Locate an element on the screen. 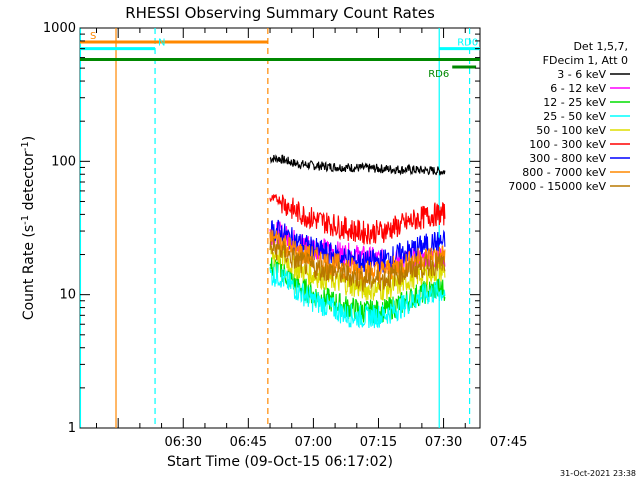 The width and height of the screenshot is (640, 480). legend-label-8: 7000 - 15000 keV is located at coordinates (557, 186).